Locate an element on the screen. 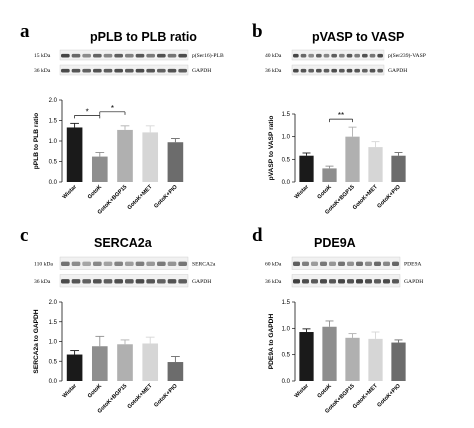  category-label: Wistar is located at coordinates (70, 192).